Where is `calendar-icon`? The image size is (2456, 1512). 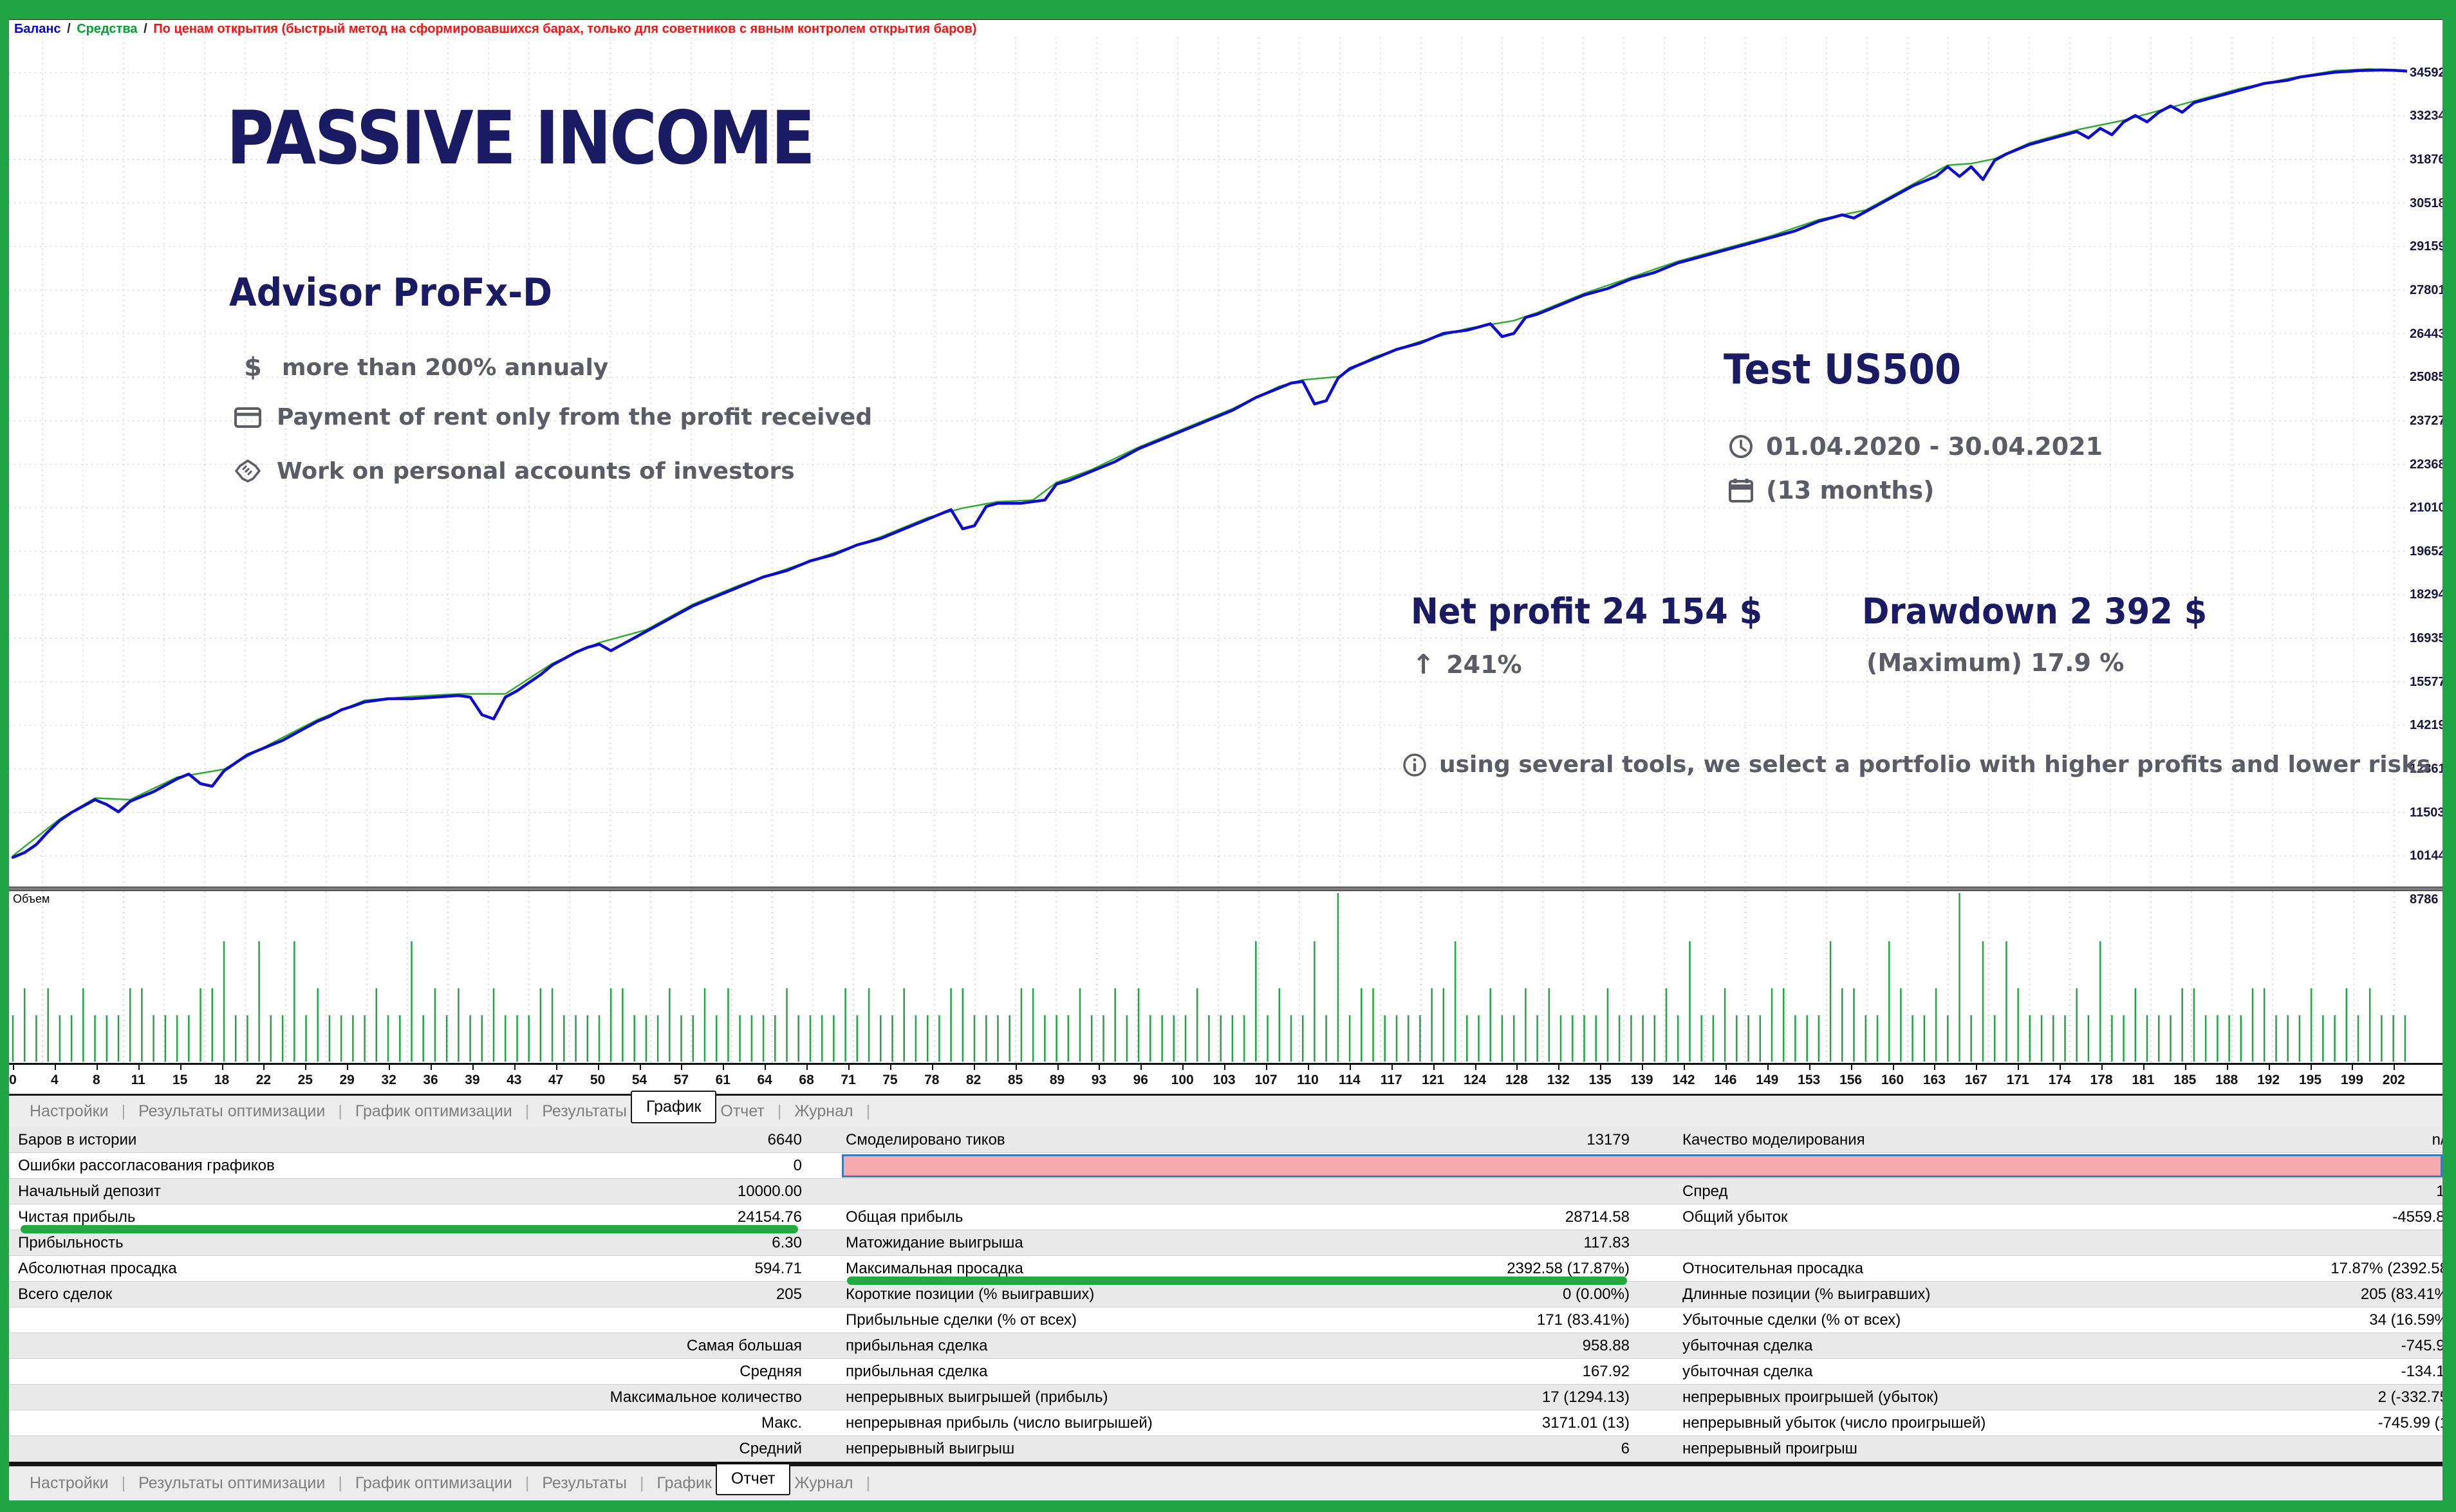
calendar-icon is located at coordinates (1740, 490).